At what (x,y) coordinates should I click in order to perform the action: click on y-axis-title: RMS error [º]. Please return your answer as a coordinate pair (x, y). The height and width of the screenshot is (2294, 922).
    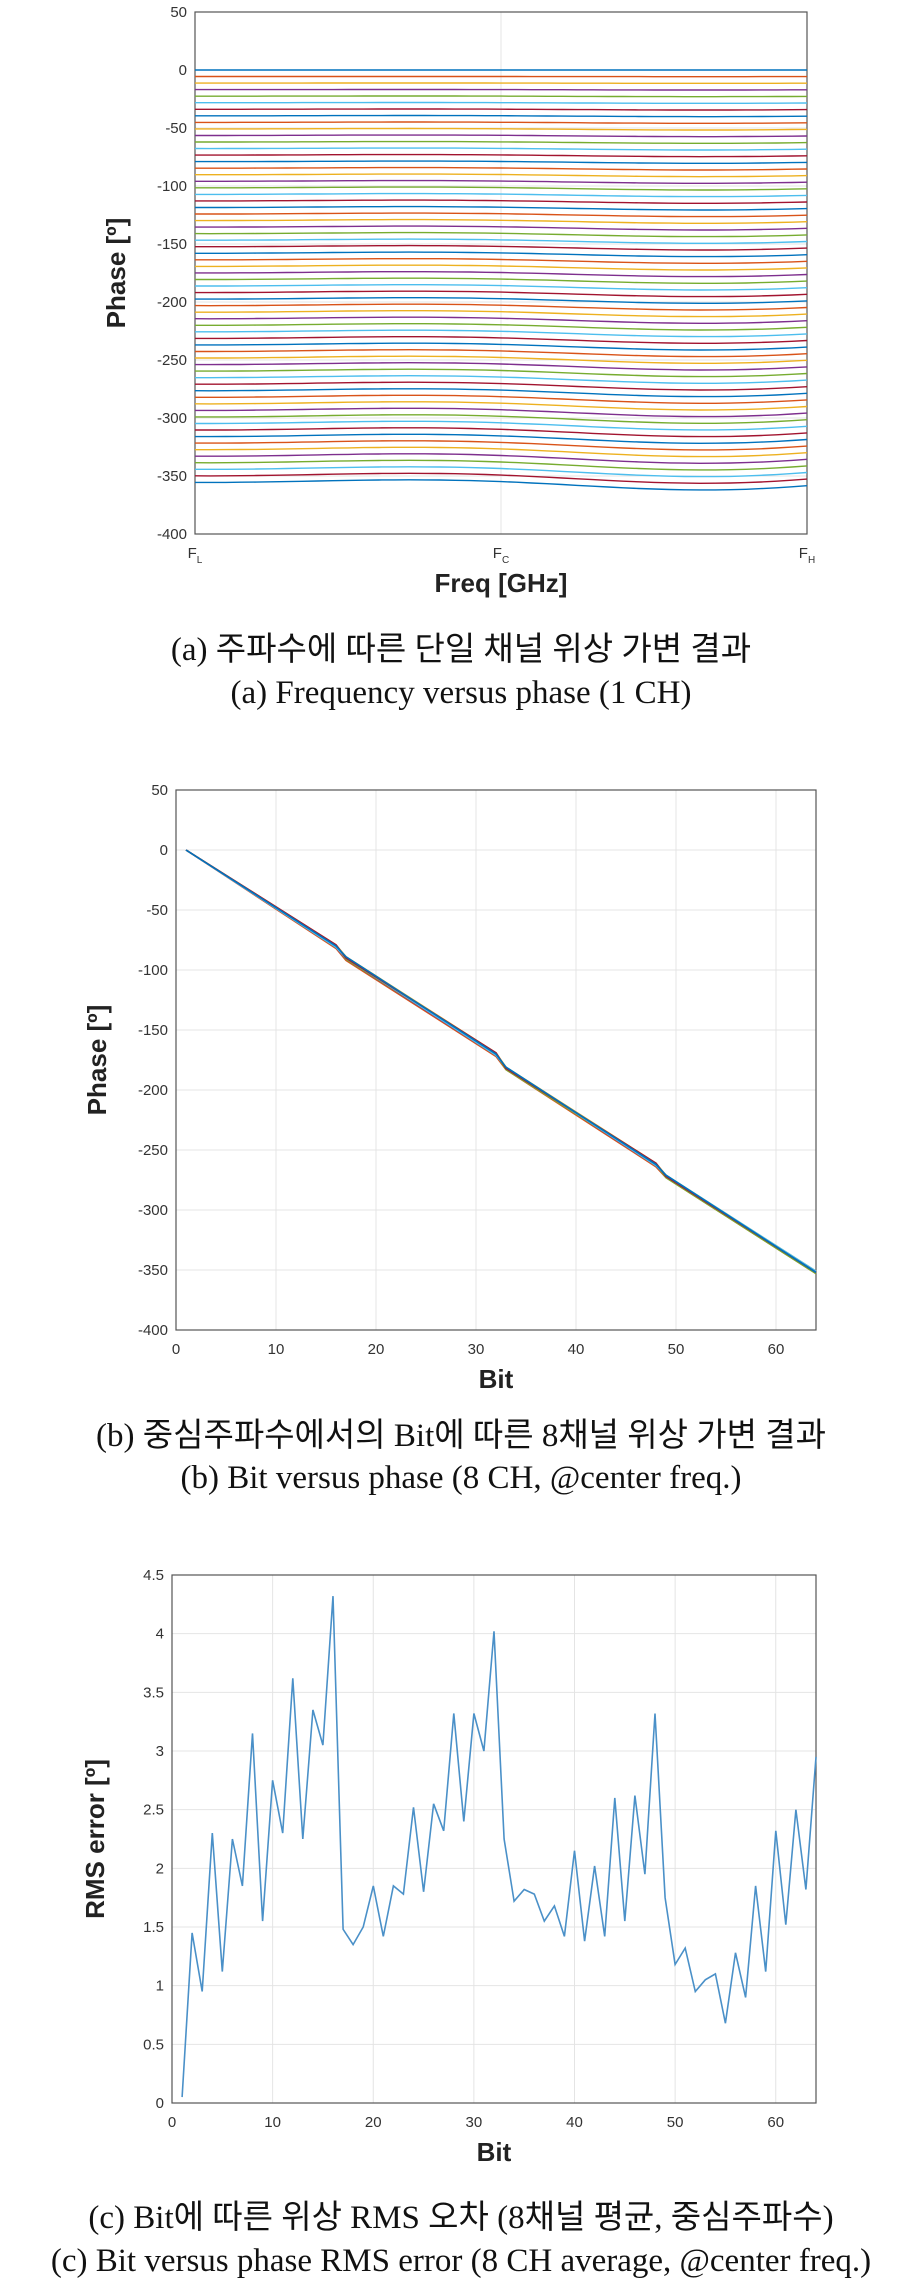
    Looking at the image, I should click on (95, 1839).